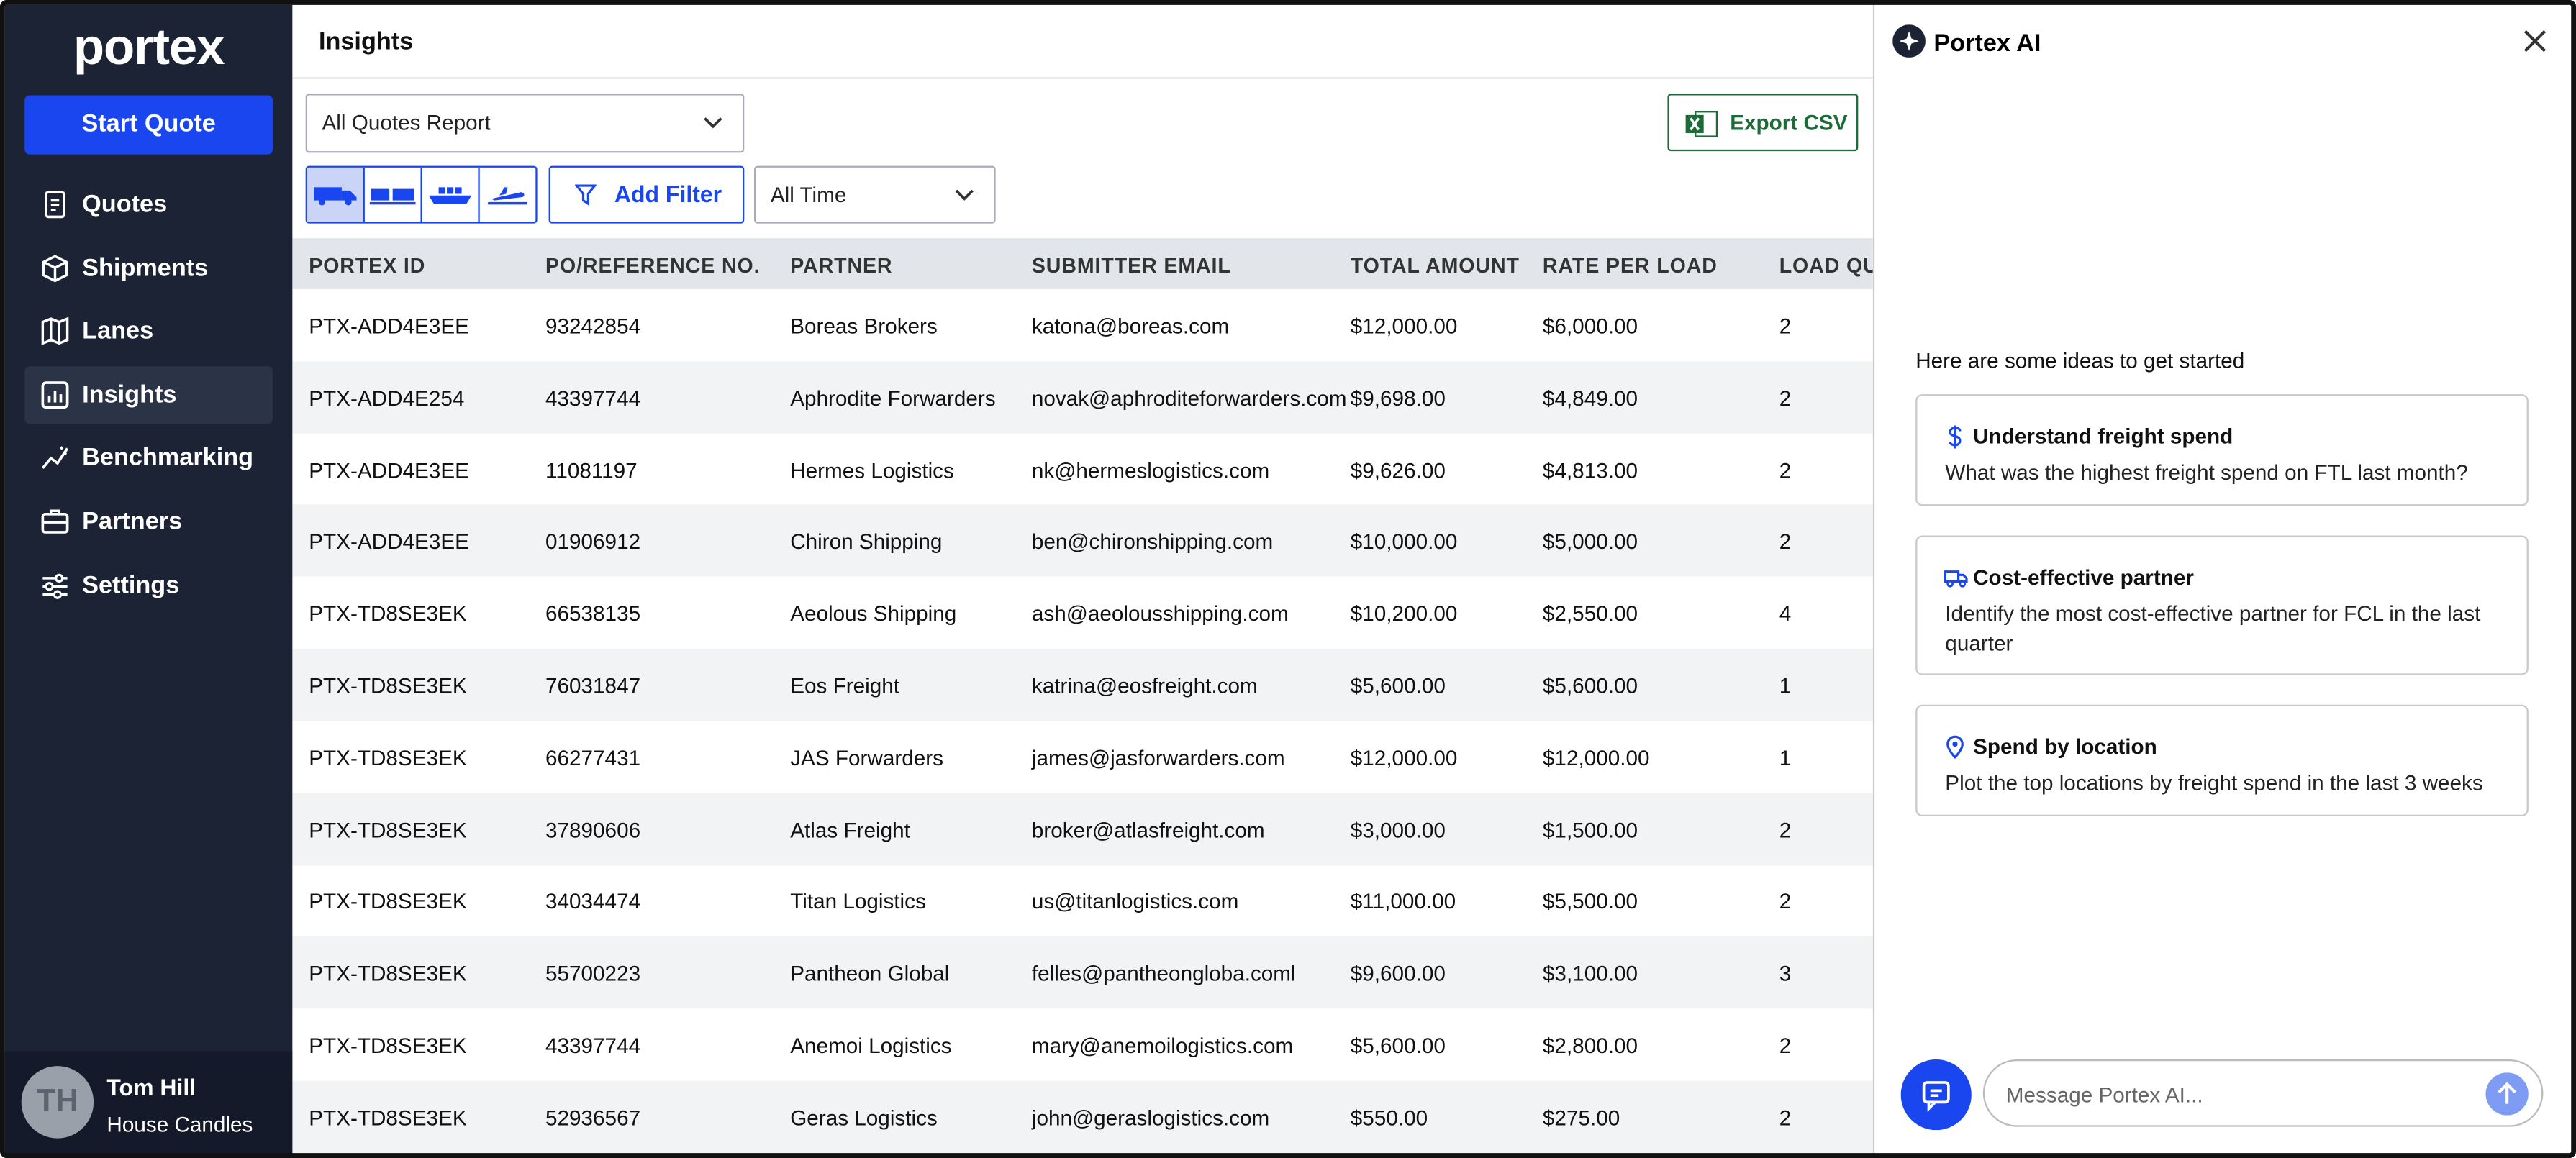 The image size is (2576, 1158). Describe the element at coordinates (1590, 1045) in the screenshot. I see `table-cell: $2,800.00` at that location.